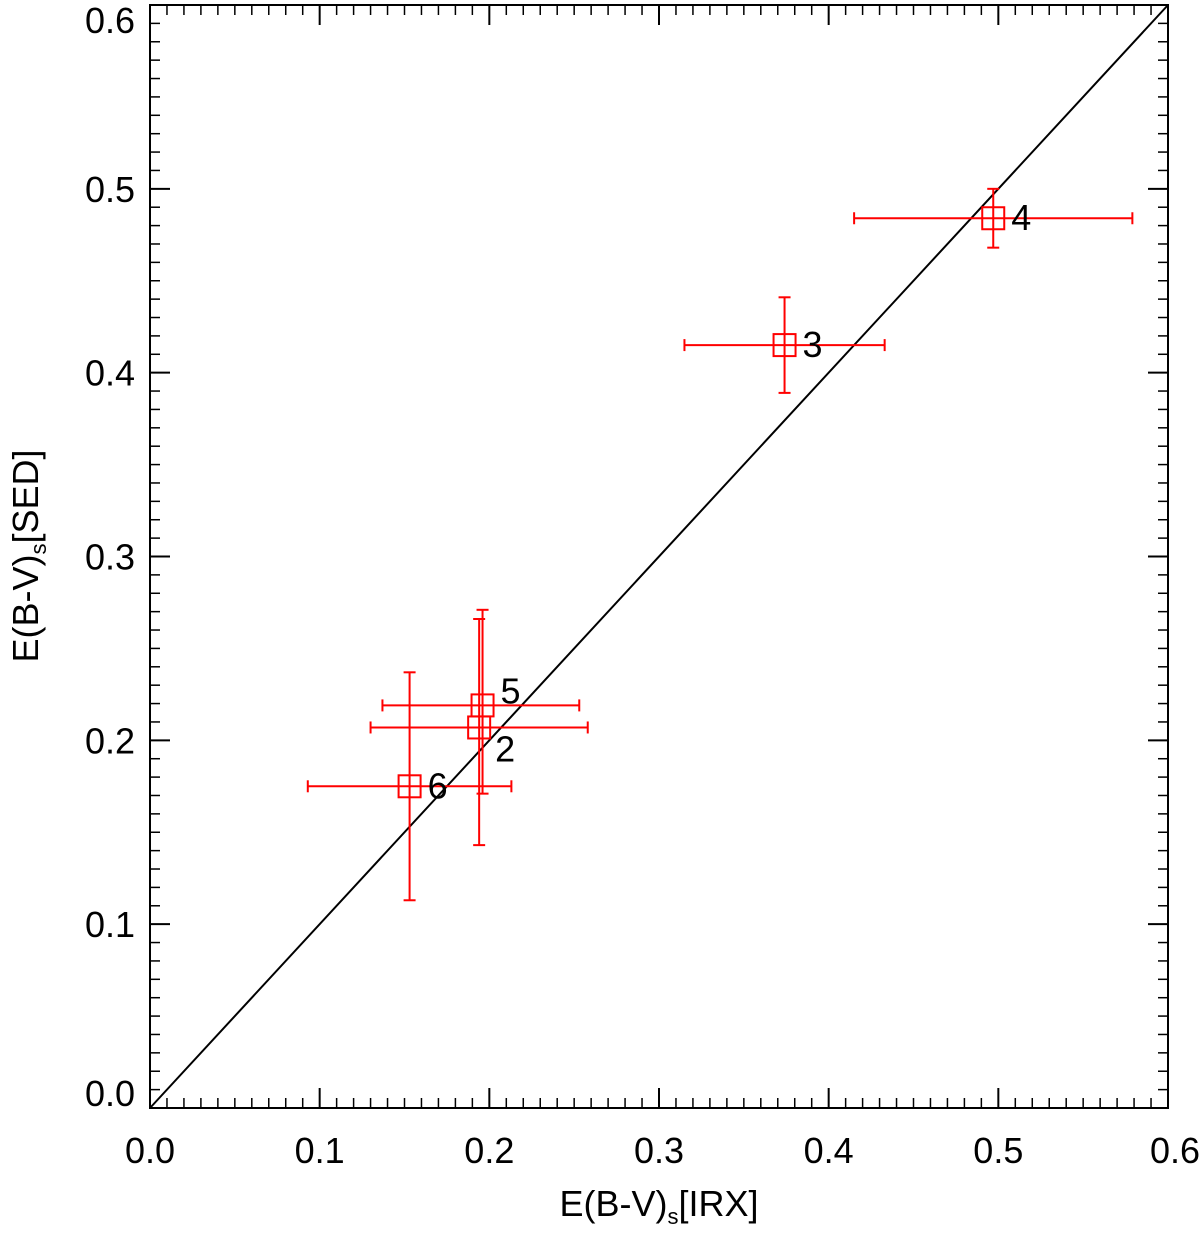  I want to click on y-tick-label: 0.1, so click(110, 924).